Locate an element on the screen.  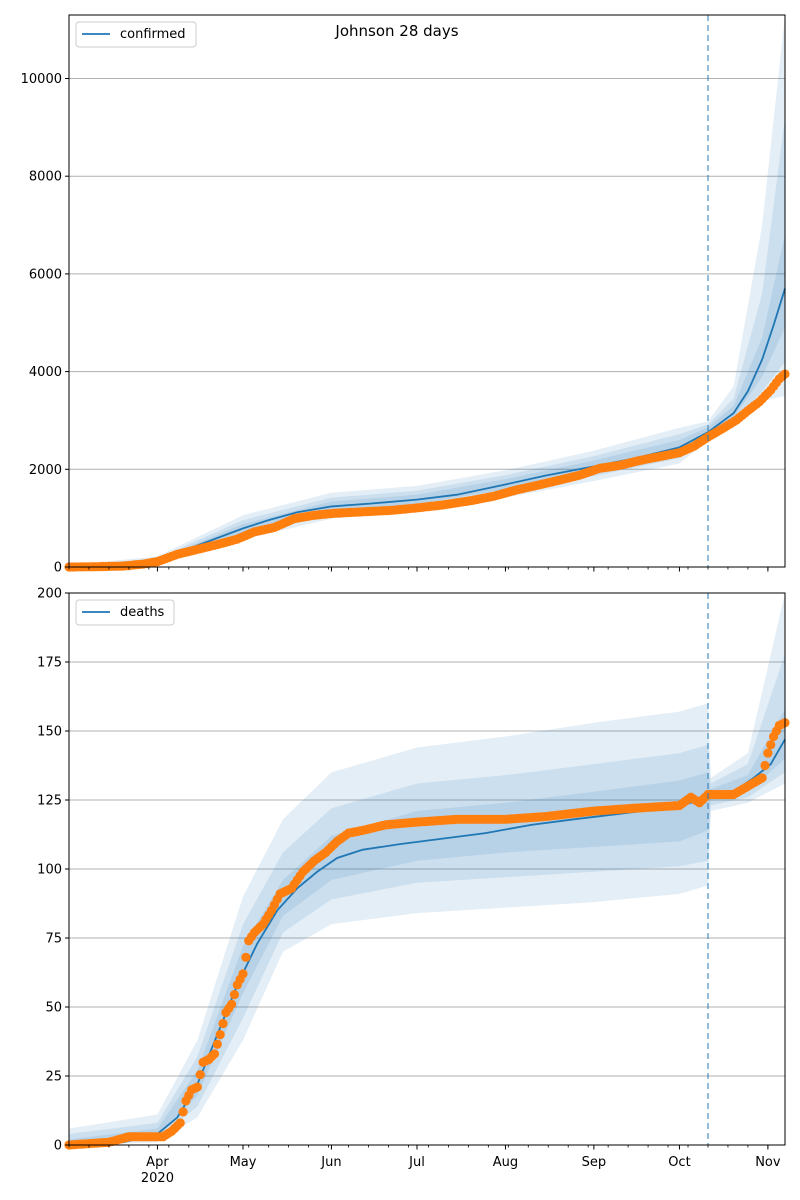
y-tick-label: 2000 is located at coordinates (45, 470).